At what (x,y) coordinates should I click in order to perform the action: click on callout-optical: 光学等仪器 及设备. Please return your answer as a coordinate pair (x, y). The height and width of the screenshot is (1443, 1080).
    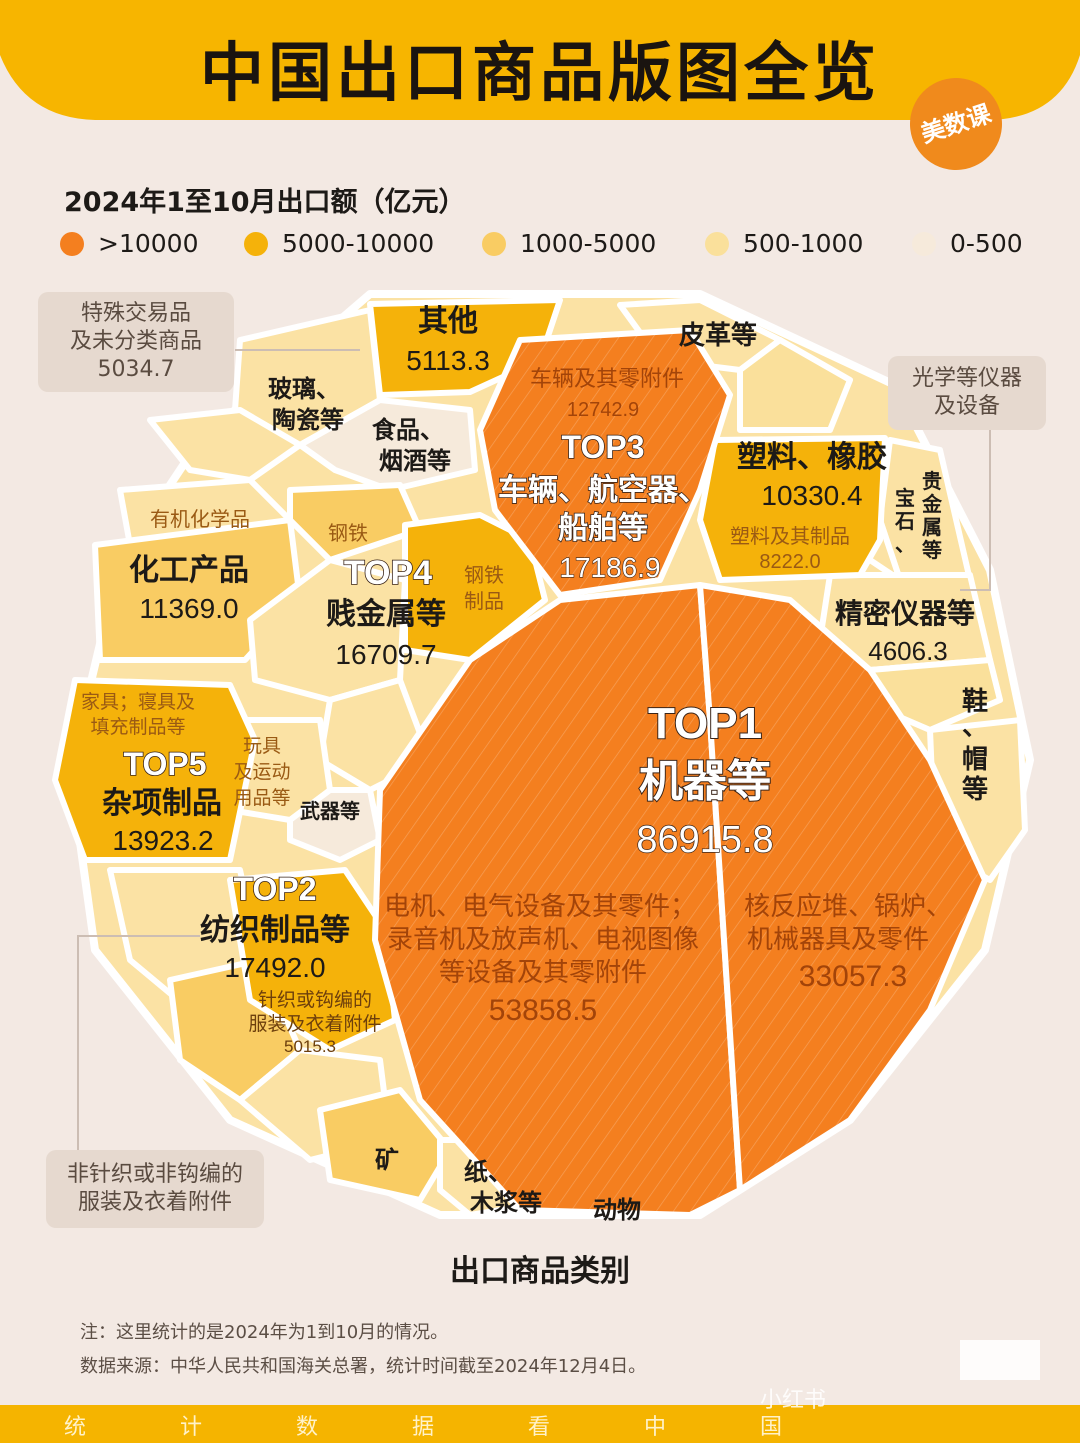
    Looking at the image, I should click on (967, 393).